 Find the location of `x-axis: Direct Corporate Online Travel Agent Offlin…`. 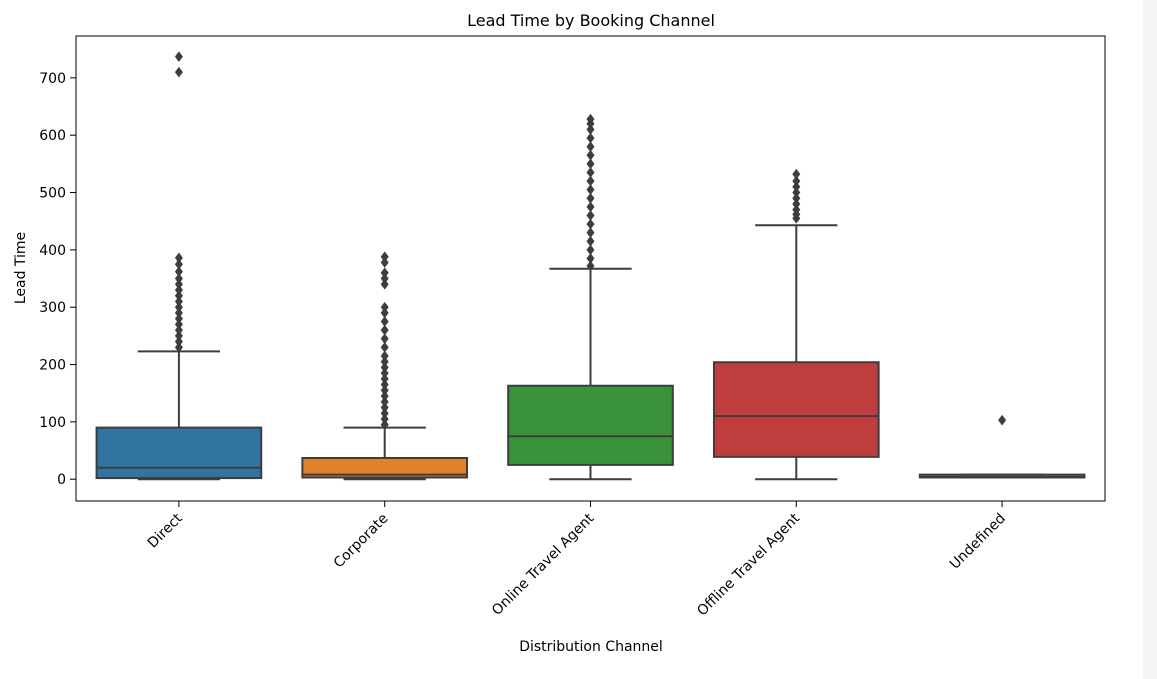

x-axis: Direct Corporate Online Travel Agent Offlin… is located at coordinates (577, 560).